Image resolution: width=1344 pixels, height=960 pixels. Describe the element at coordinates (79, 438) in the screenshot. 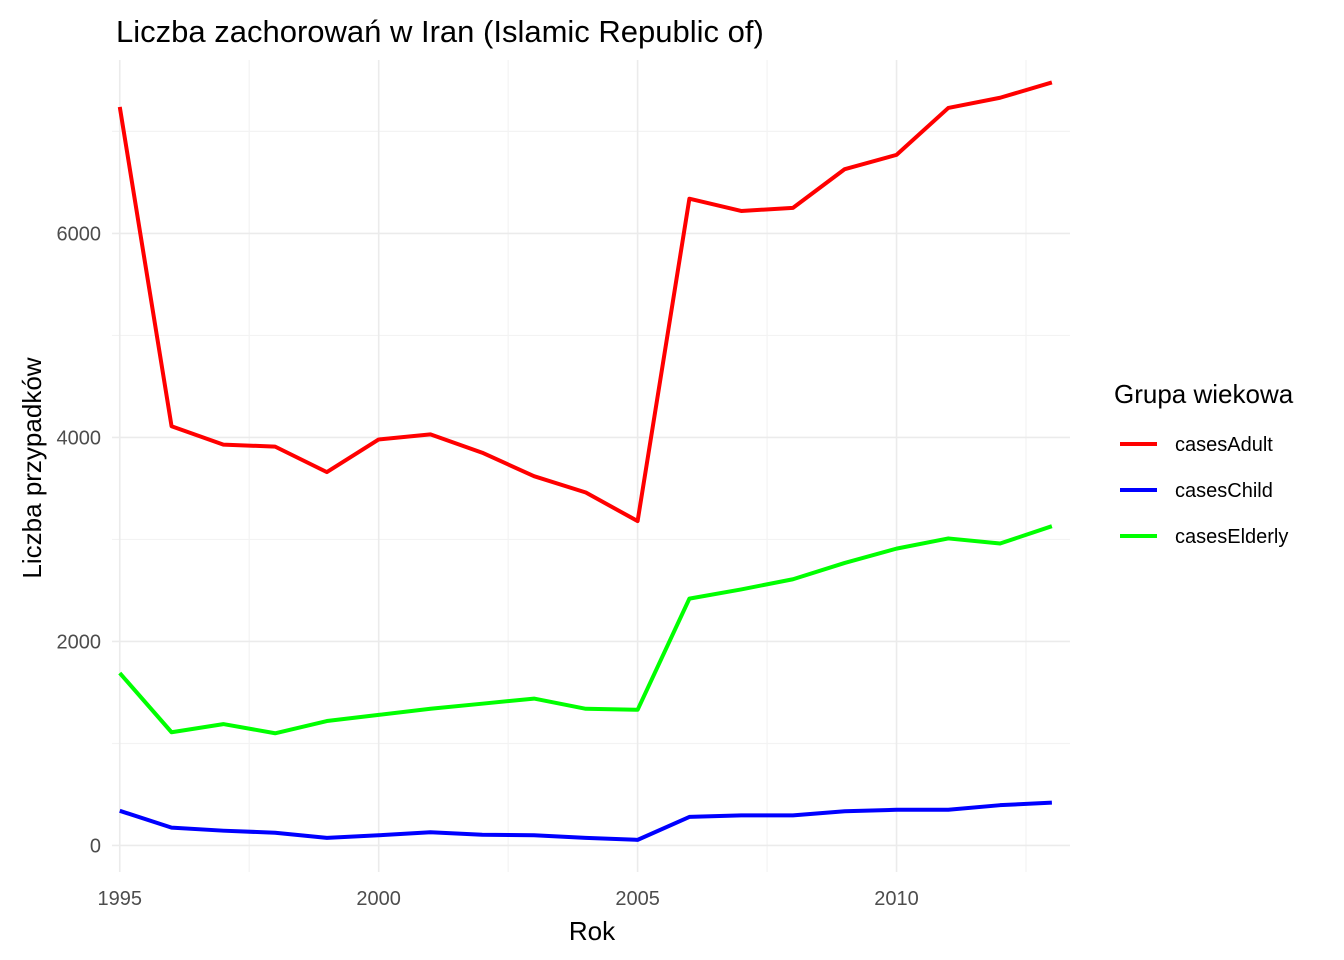

I see `y-tick-label: 4000` at that location.